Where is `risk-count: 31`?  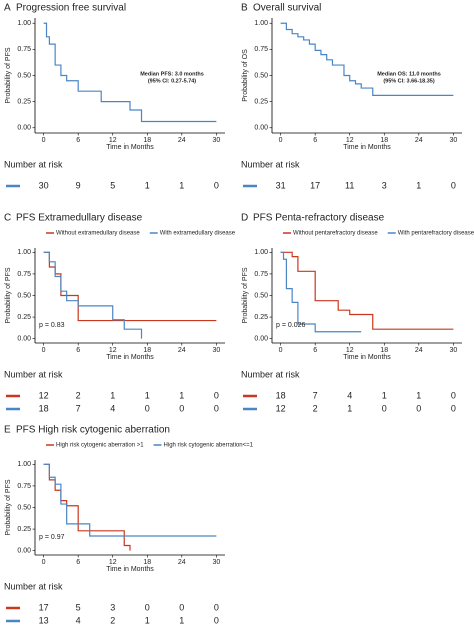 risk-count: 31 is located at coordinates (281, 185).